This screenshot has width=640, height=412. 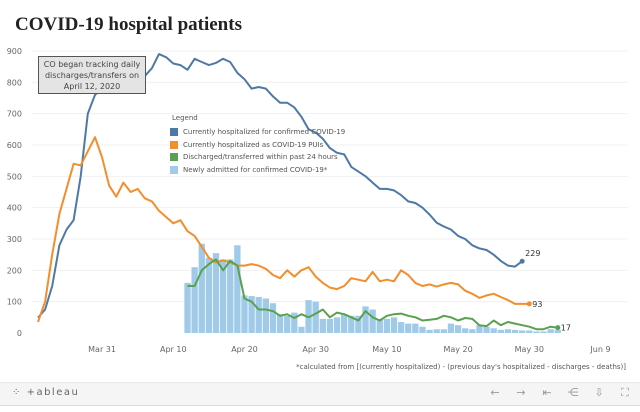 I want to click on y-tick-label: 100, so click(x=14, y=302).